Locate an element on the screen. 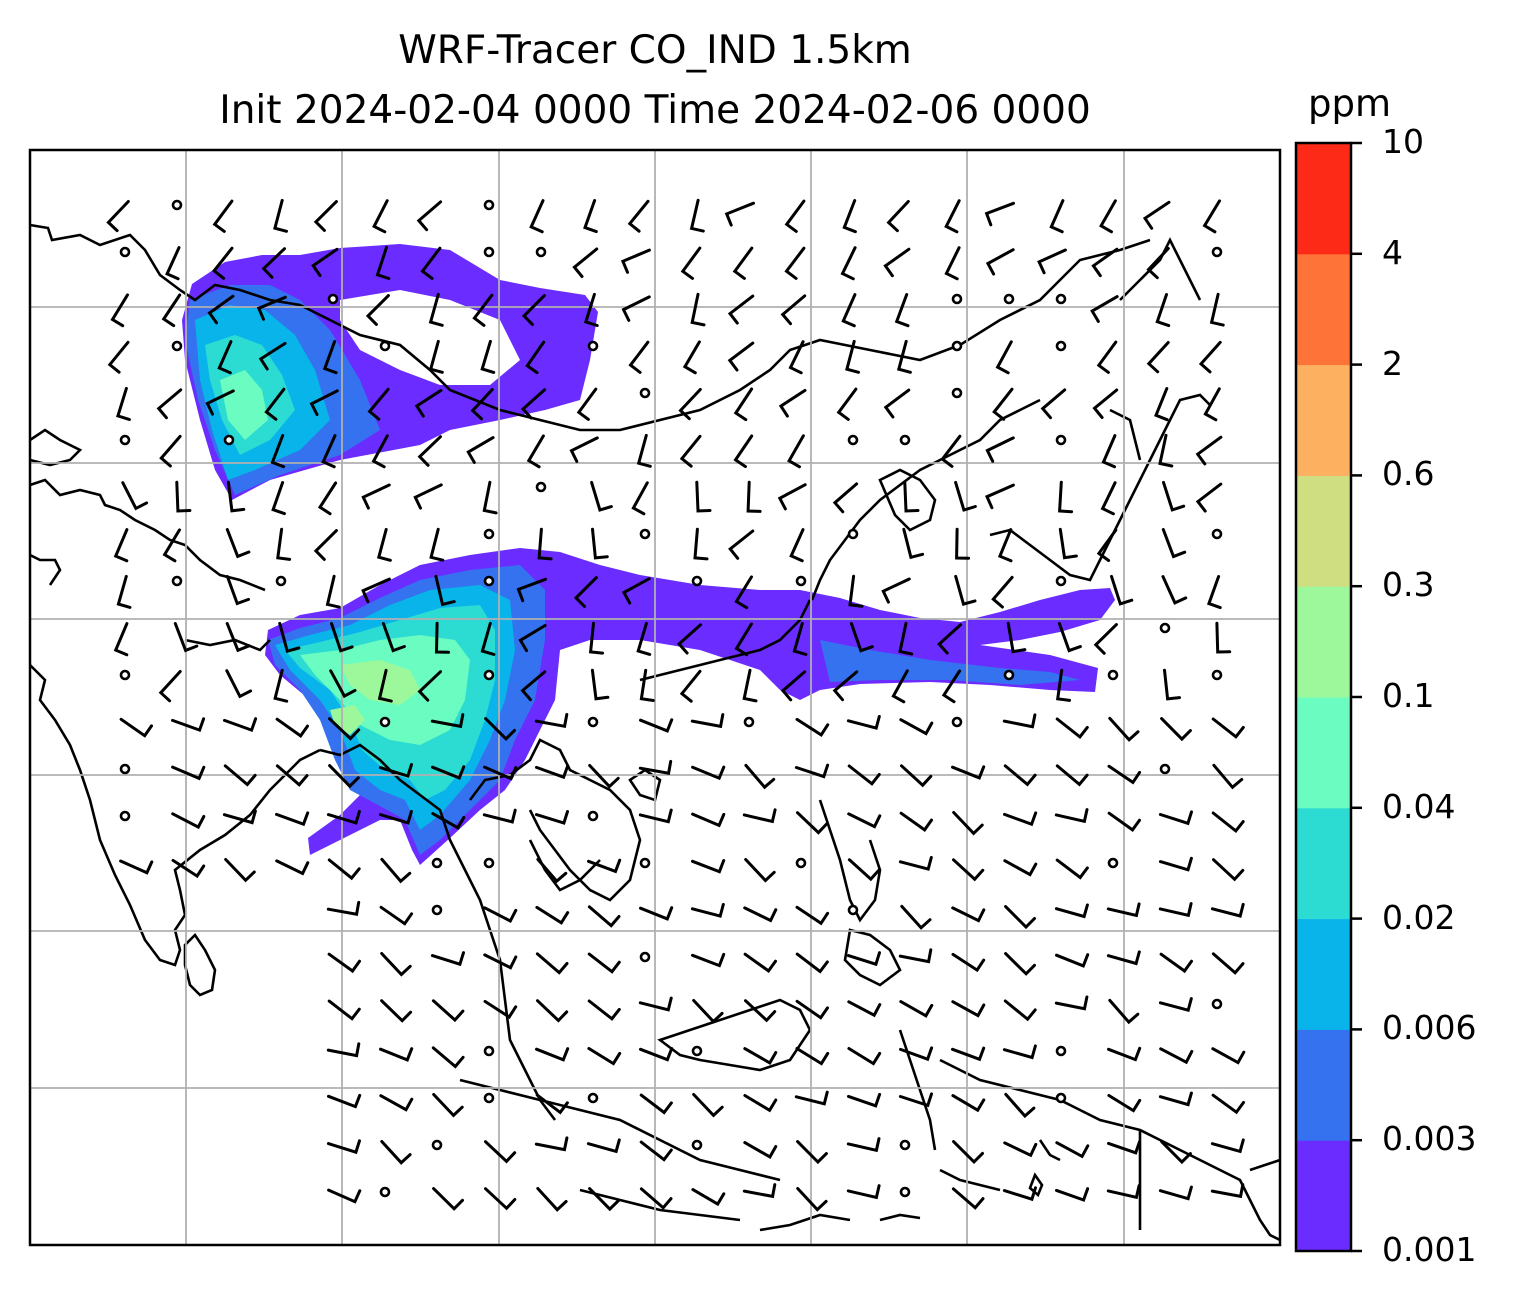 Image resolution: width=1528 pixels, height=1306 pixels. plume-northwest-hole is located at coordinates (430, 337).